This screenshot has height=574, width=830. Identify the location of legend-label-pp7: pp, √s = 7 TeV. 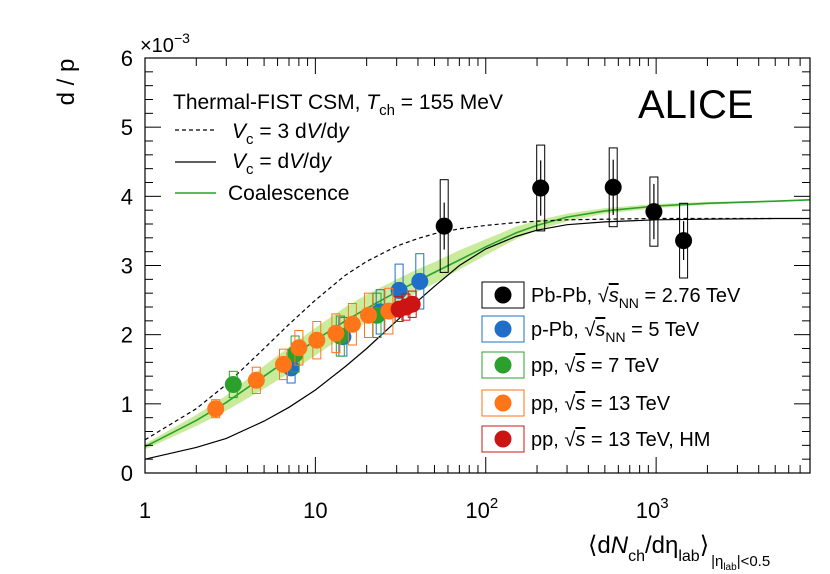
(595, 366).